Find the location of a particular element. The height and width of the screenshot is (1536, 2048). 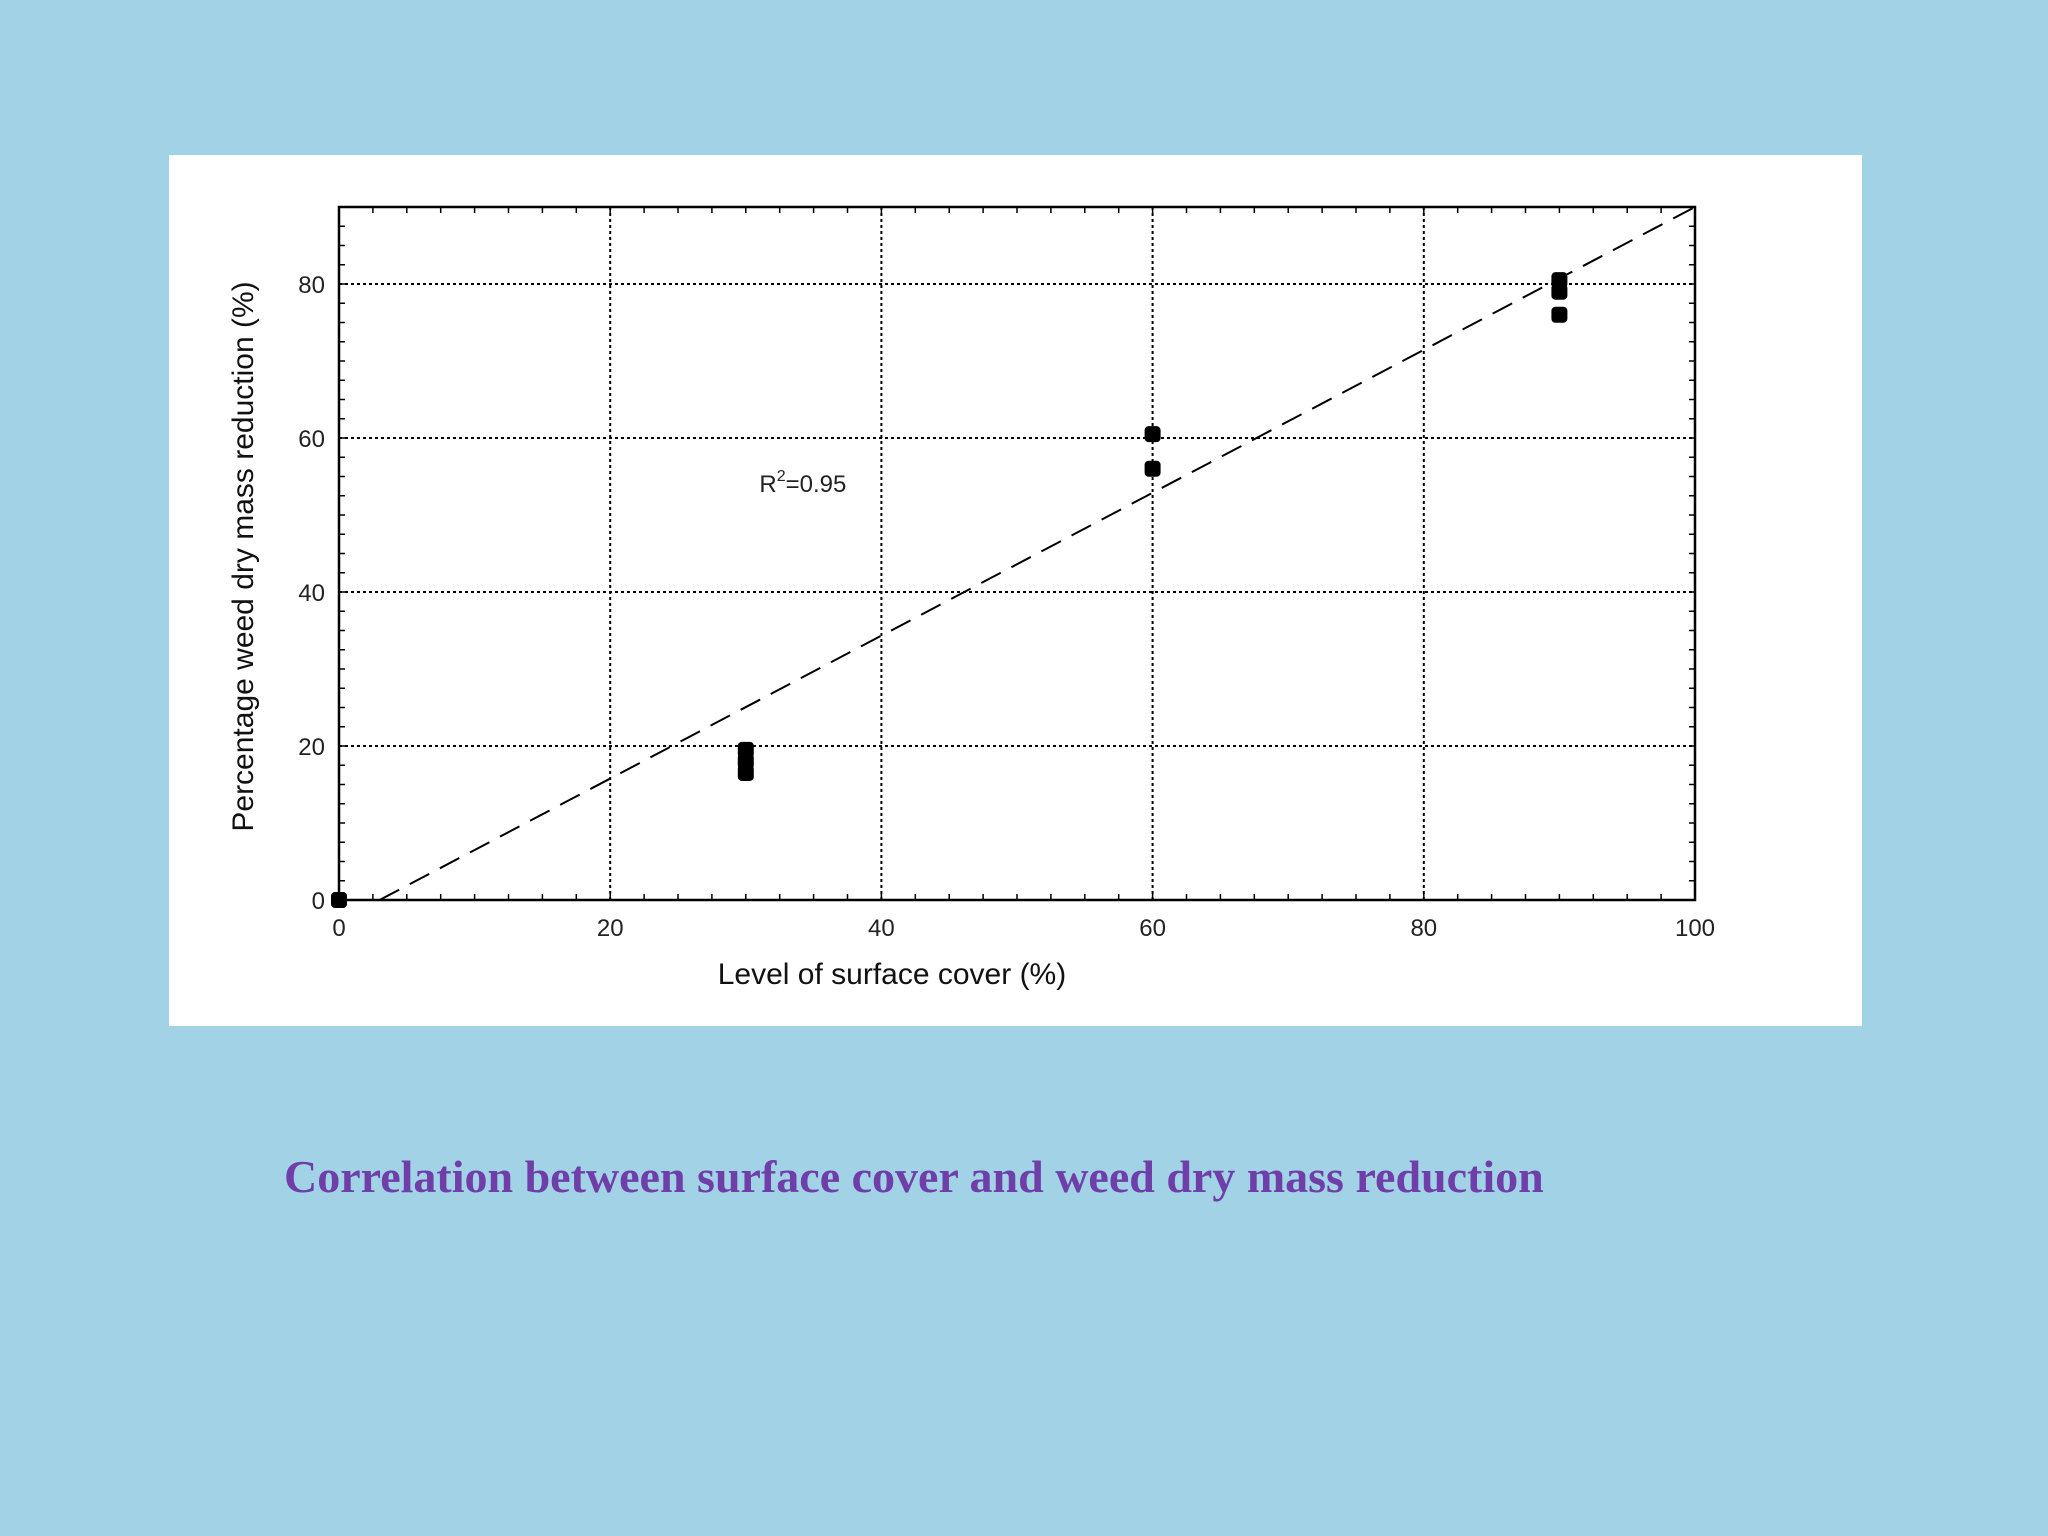

x-tick-labels: 0 20 40 60 80 100 is located at coordinates (1023, 928).